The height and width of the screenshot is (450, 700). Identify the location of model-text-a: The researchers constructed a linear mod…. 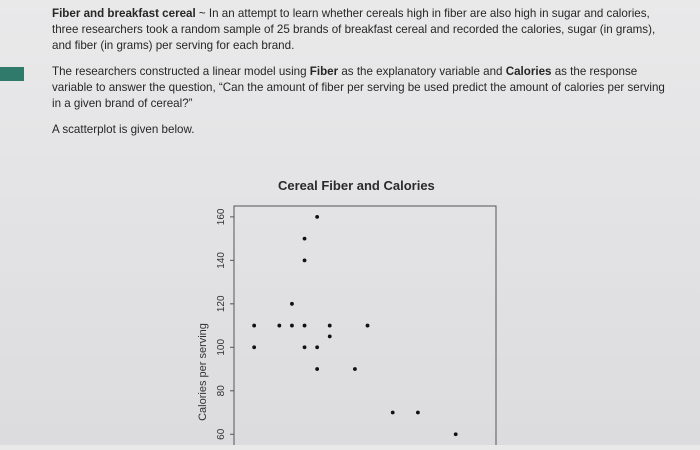
(181, 71).